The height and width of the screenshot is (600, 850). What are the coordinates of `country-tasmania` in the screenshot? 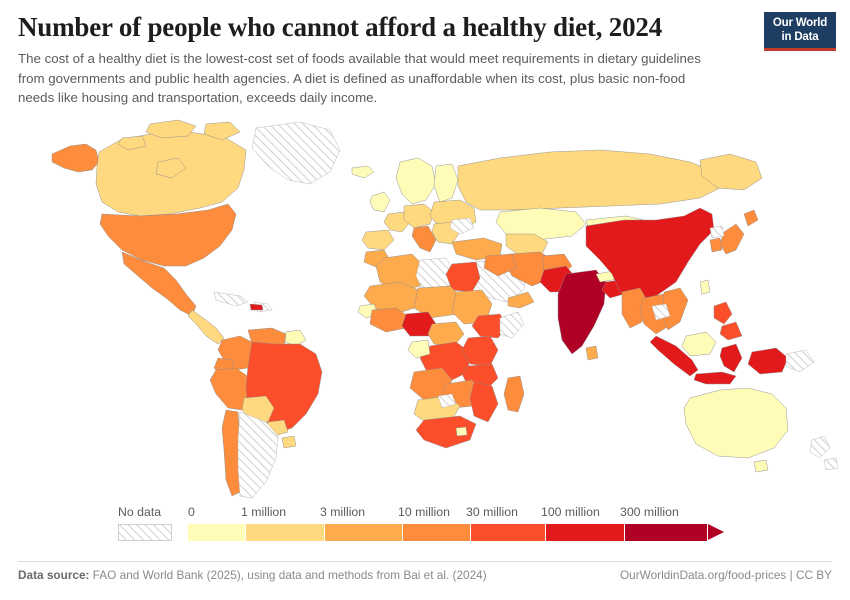 It's located at (761, 466).